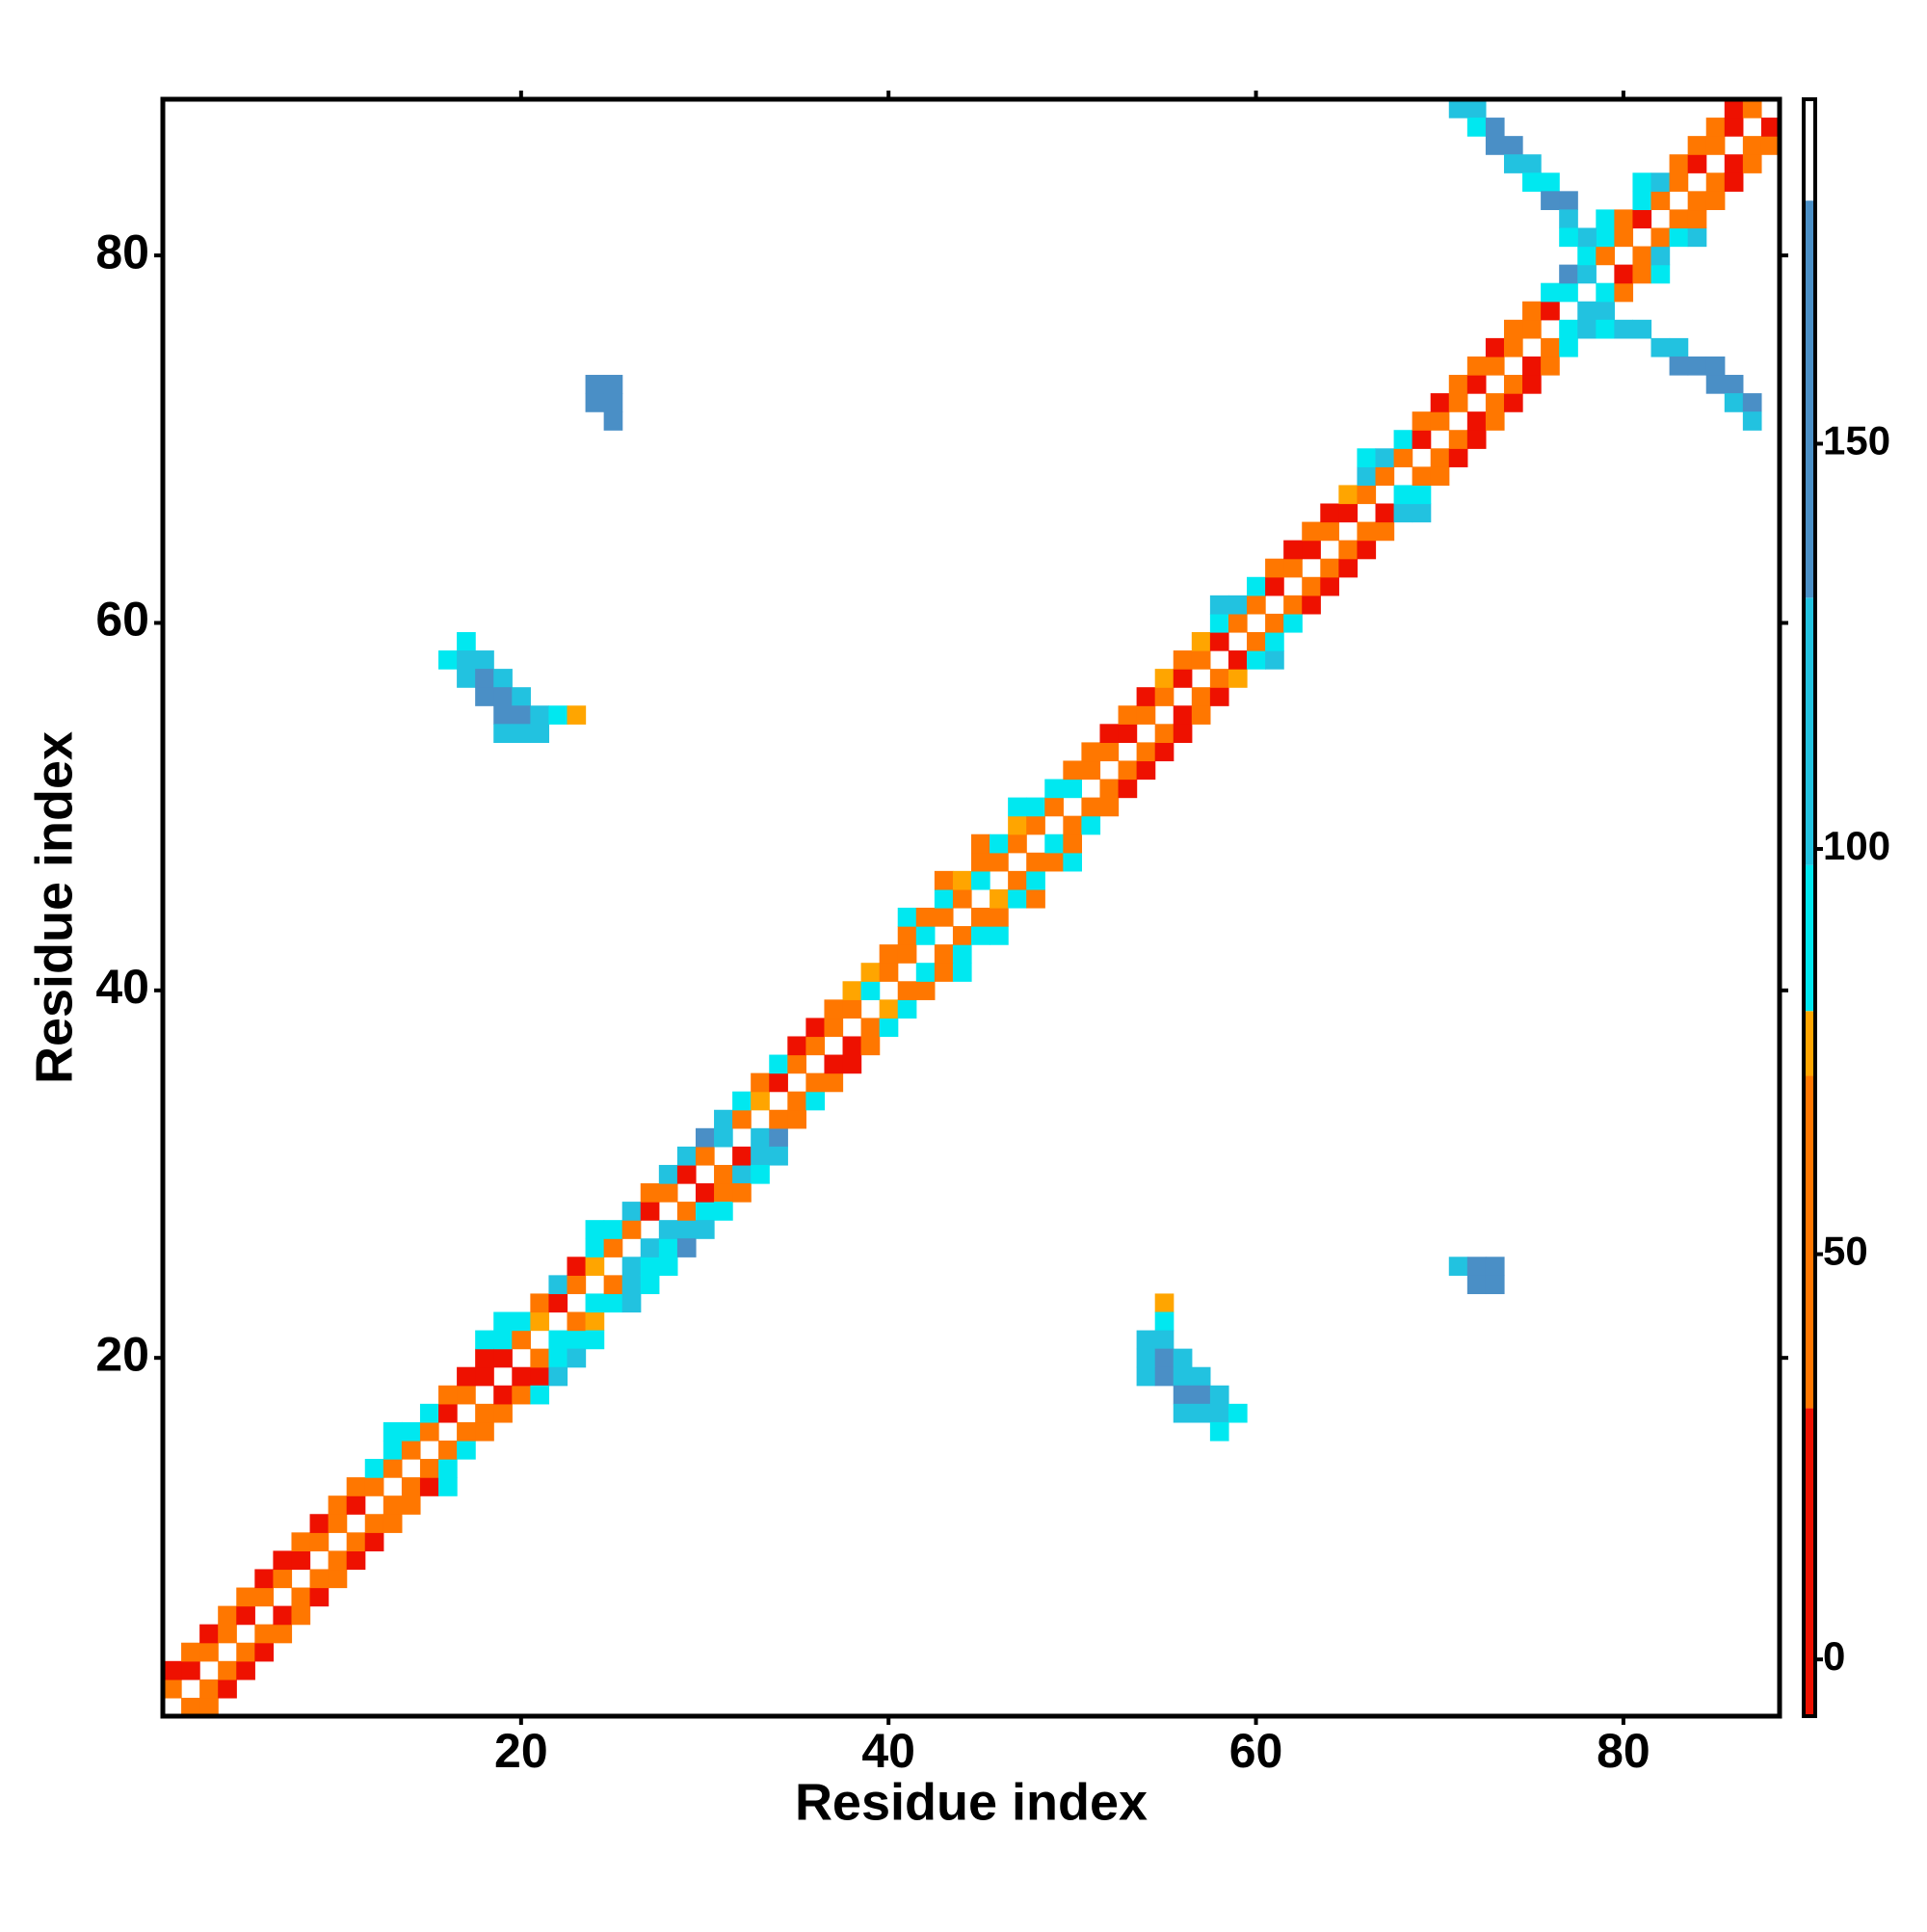 This screenshot has height=1932, width=1927. I want to click on y-tick-label: 80, so click(122, 251).